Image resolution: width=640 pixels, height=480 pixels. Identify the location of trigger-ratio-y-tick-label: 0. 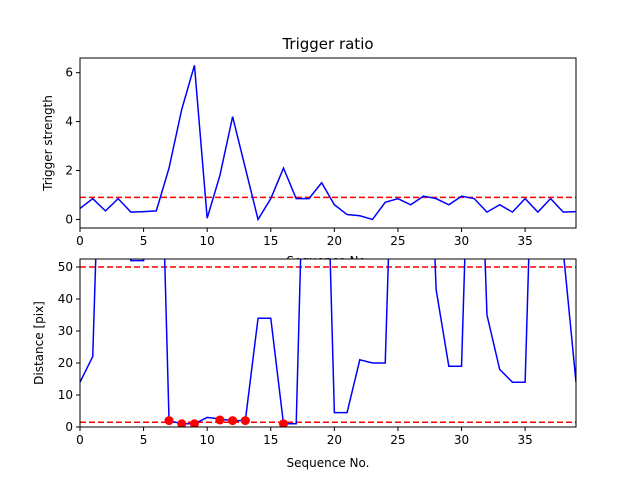
(69, 219).